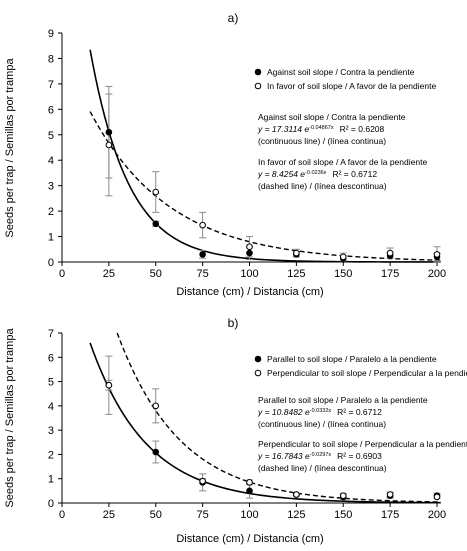 The width and height of the screenshot is (467, 551). What do you see at coordinates (51, 161) in the screenshot?
I see `panel-a-y-tick-label: 4` at bounding box center [51, 161].